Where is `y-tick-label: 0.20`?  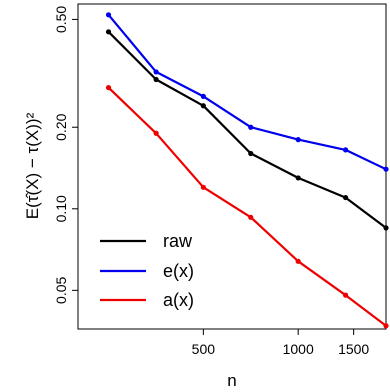
y-tick-label: 0.20 is located at coordinates (61, 126).